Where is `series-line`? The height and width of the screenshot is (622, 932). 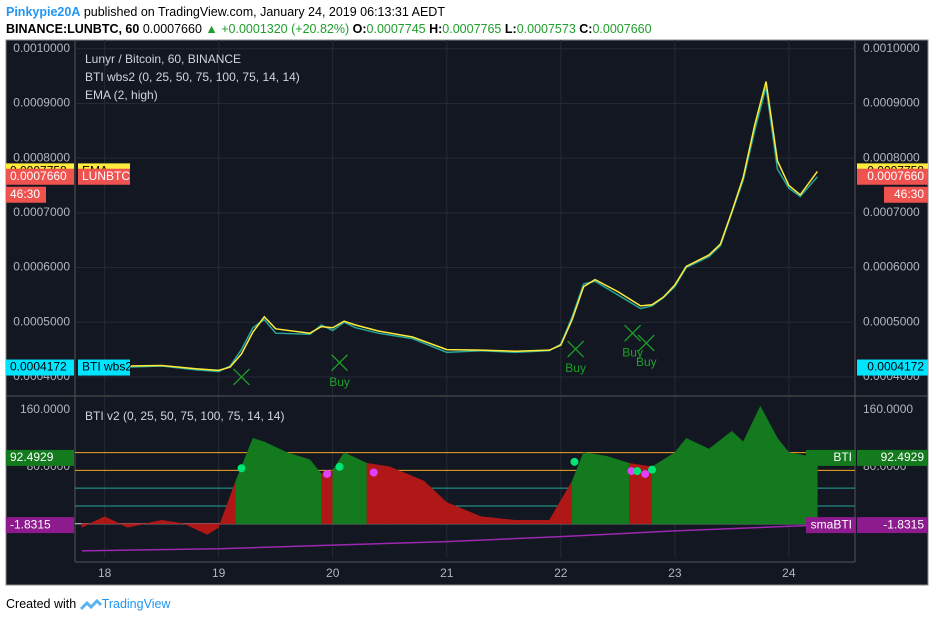
series-line is located at coordinates (449, 538).